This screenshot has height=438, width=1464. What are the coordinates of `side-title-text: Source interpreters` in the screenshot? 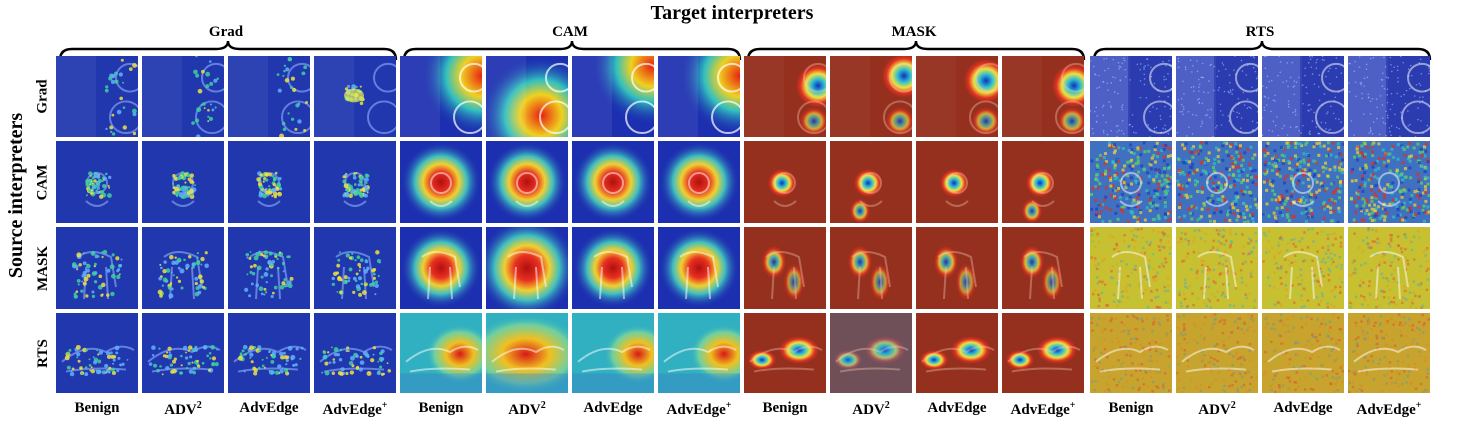 It's located at (16, 195).